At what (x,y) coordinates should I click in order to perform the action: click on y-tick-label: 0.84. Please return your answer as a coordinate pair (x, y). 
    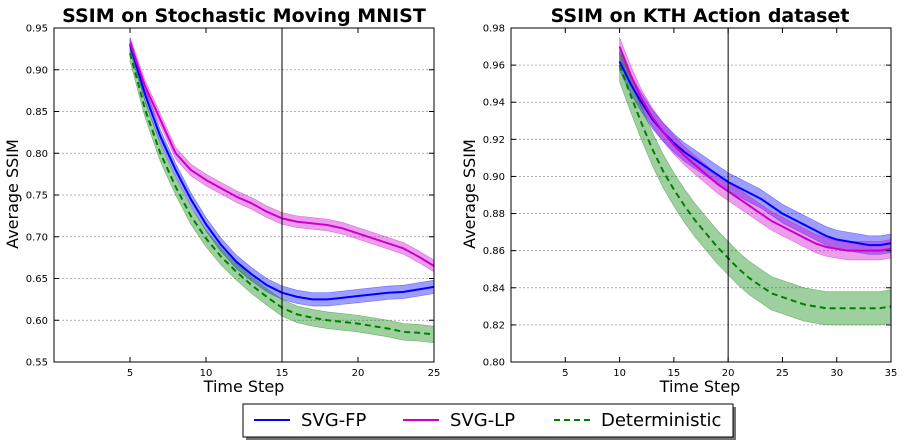
    Looking at the image, I should click on (494, 288).